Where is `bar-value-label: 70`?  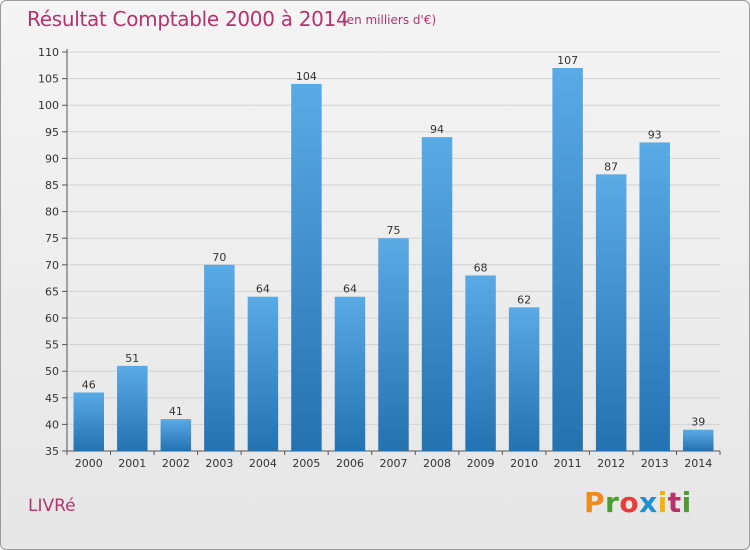 bar-value-label: 70 is located at coordinates (219, 257).